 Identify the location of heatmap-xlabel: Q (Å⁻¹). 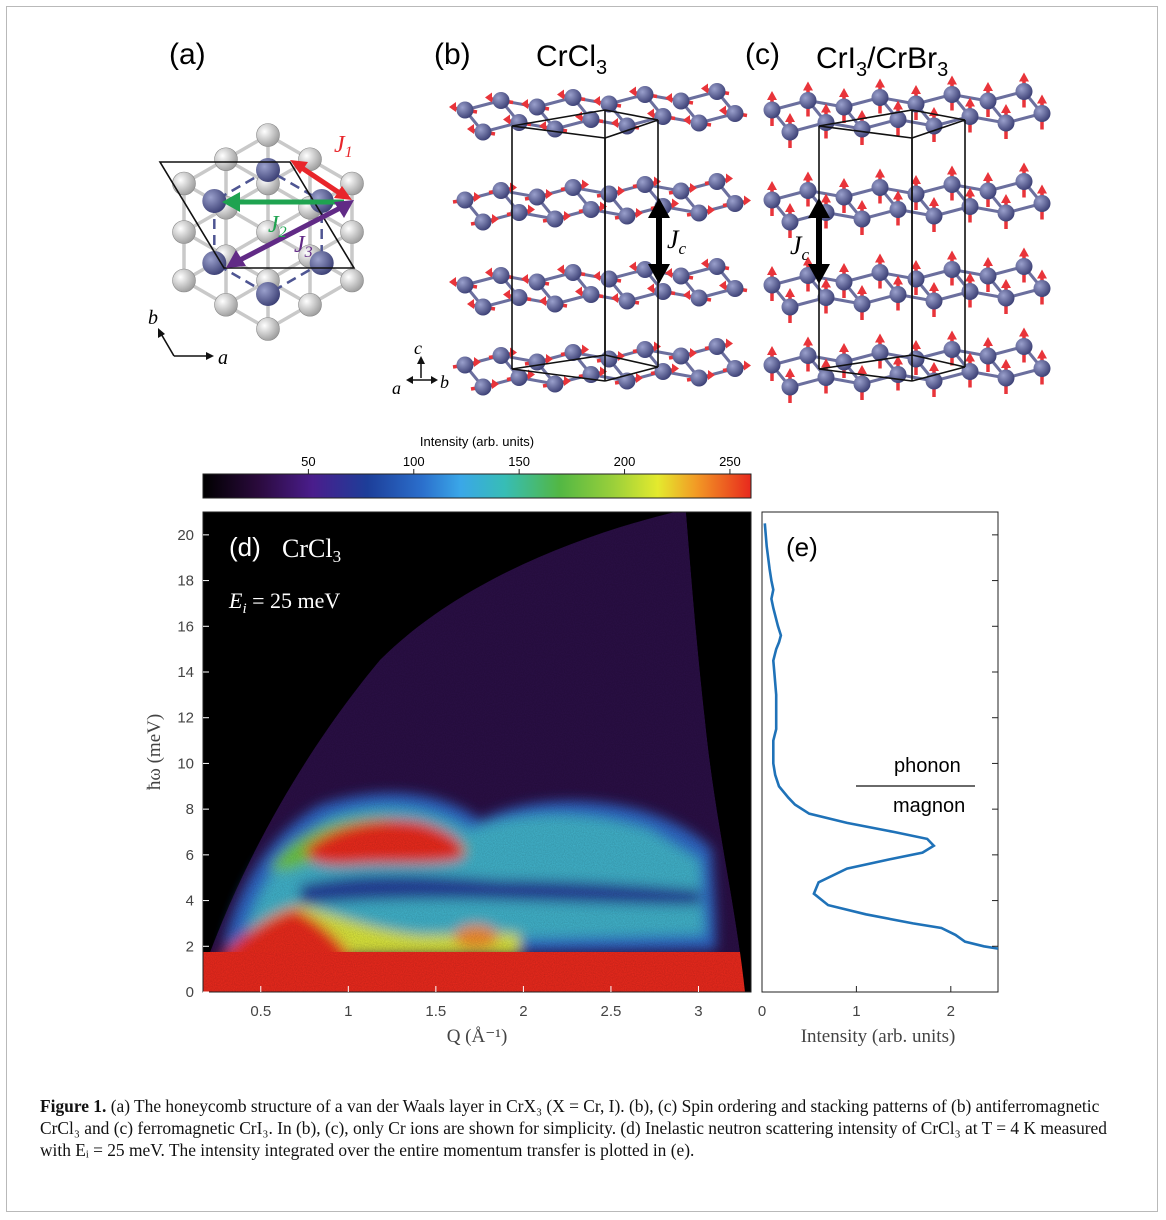
(477, 1036).